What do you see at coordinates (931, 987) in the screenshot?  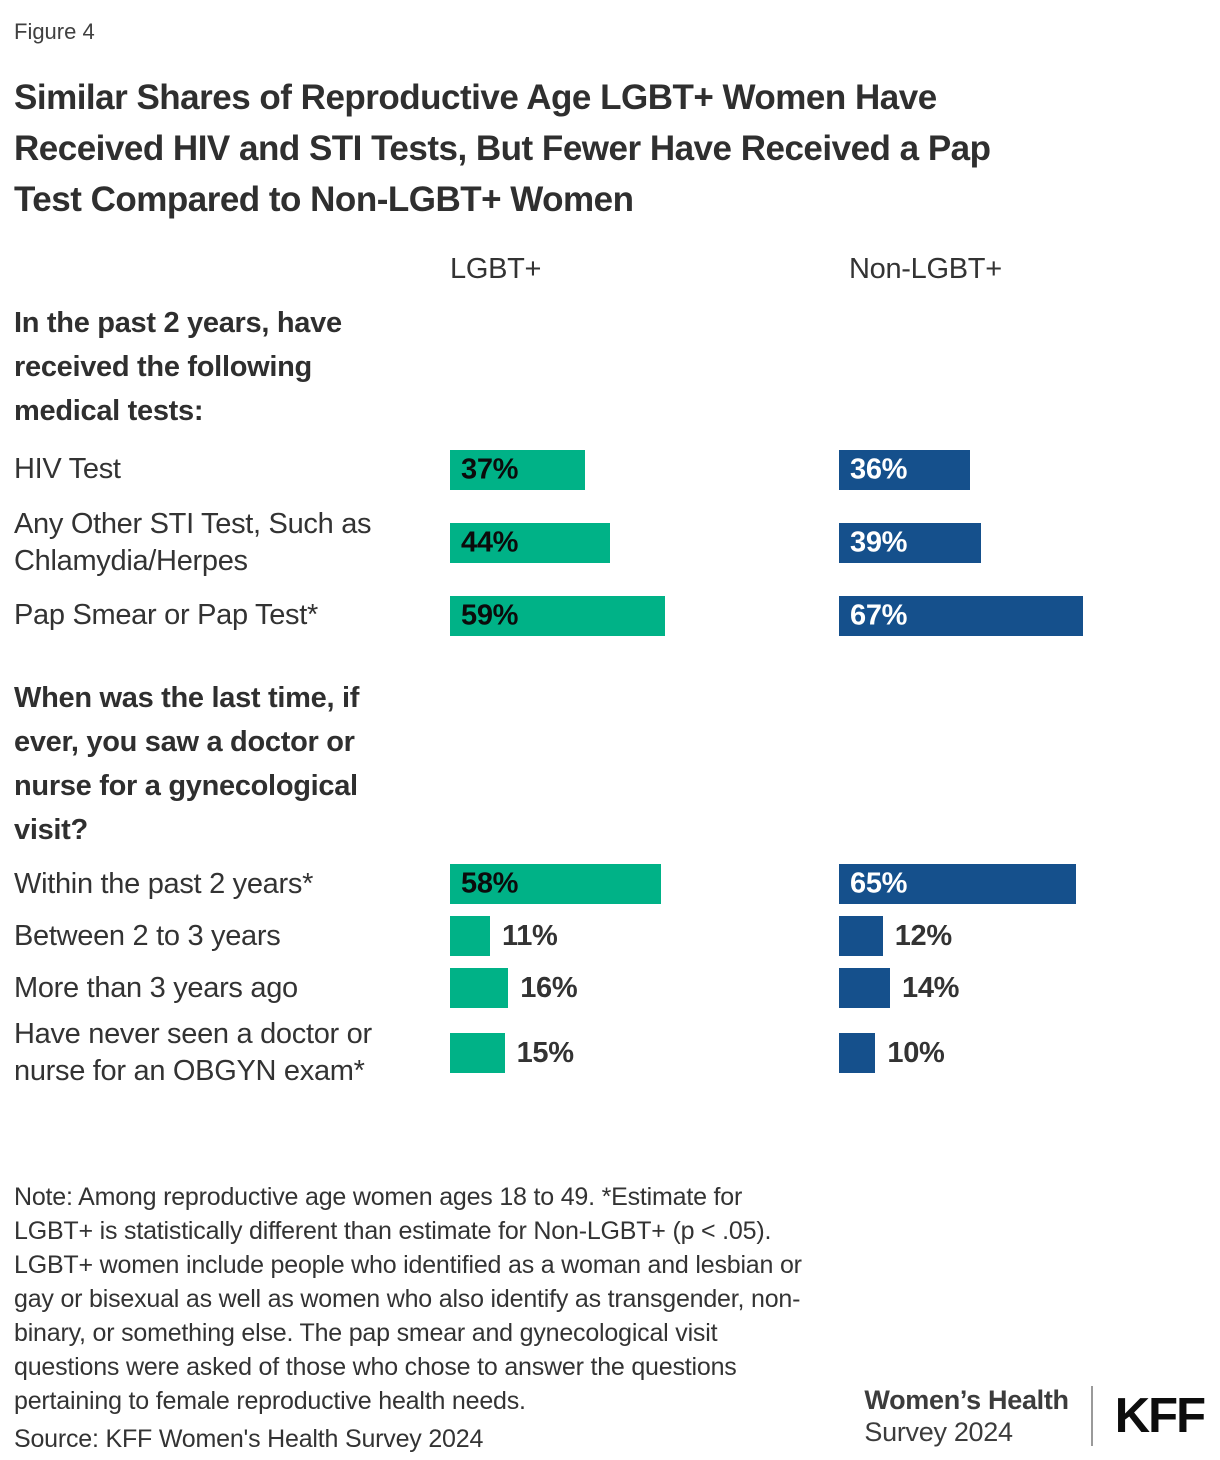 I see `bar-value-label: 14%` at bounding box center [931, 987].